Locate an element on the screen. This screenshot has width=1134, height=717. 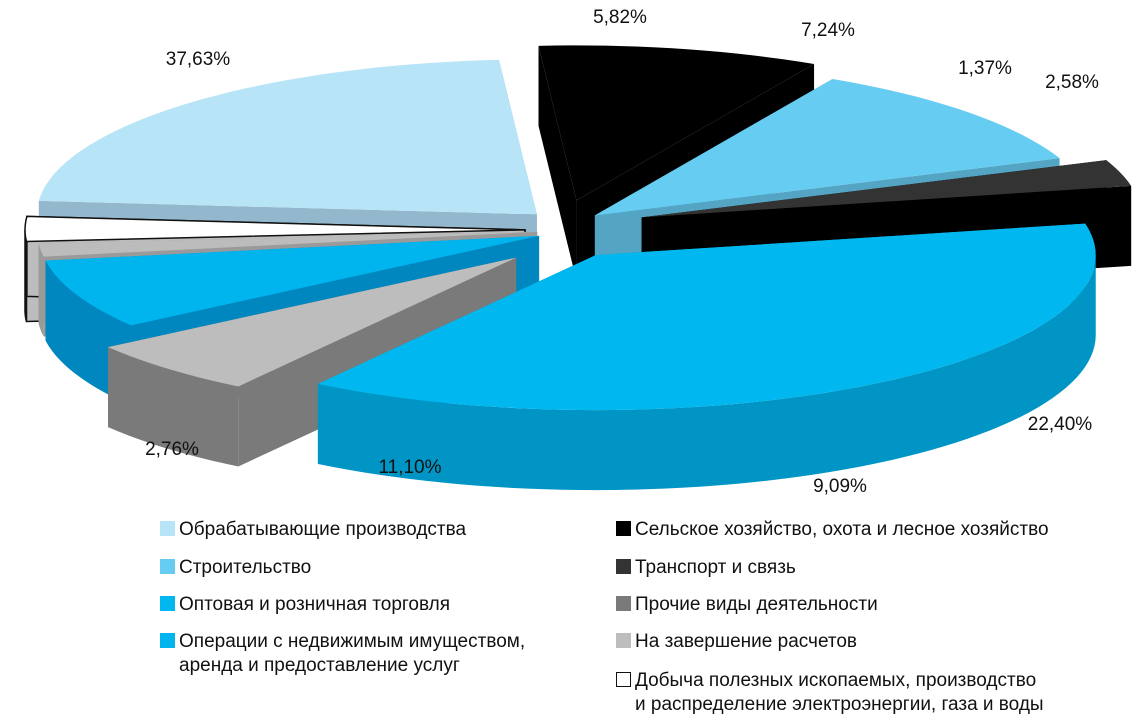
data-label-real-estate: 7,24% is located at coordinates (828, 30).